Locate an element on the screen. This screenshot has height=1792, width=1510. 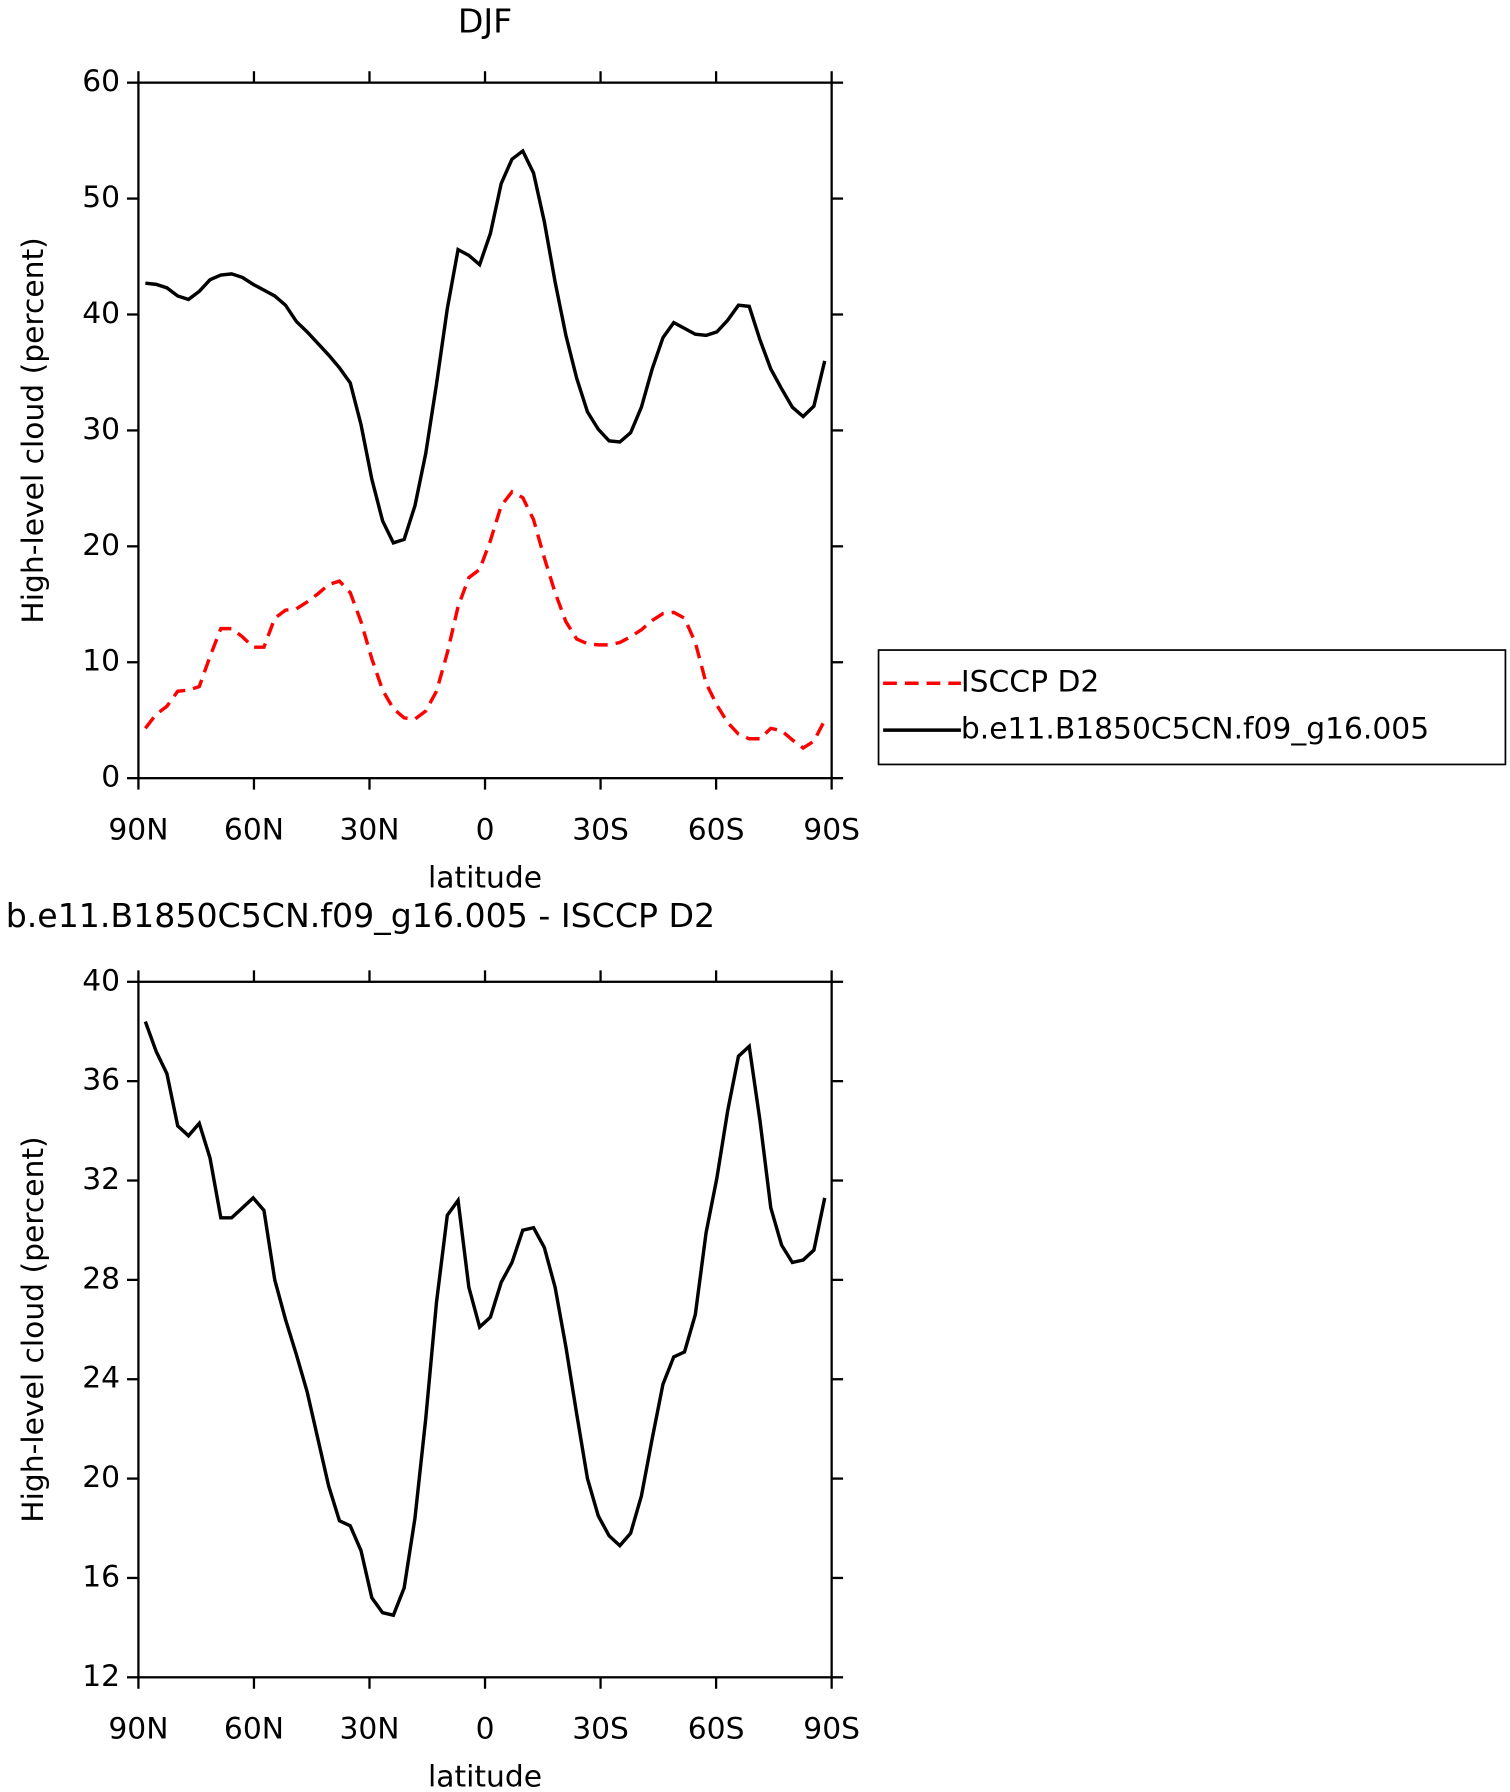
chart-title: b.e11.B1850C5CN.f09_g16.005 - ISCCP D2 is located at coordinates (360, 915).